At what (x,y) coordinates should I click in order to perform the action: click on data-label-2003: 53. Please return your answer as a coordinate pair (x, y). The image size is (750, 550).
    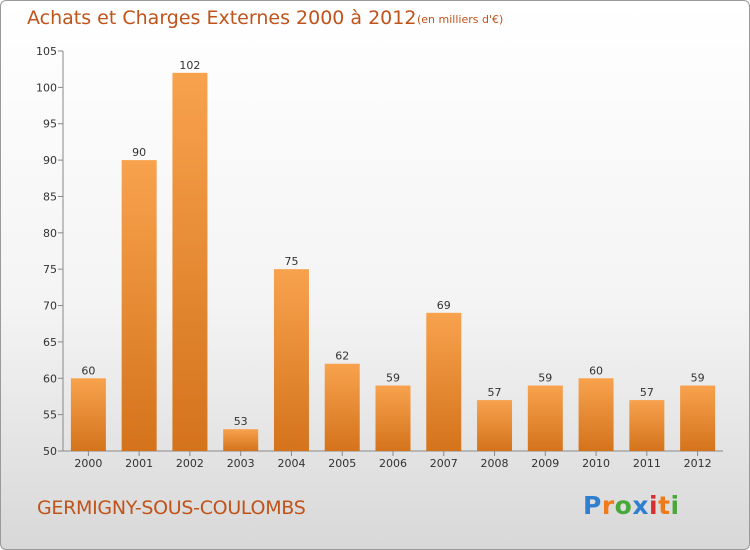
    Looking at the image, I should click on (241, 421).